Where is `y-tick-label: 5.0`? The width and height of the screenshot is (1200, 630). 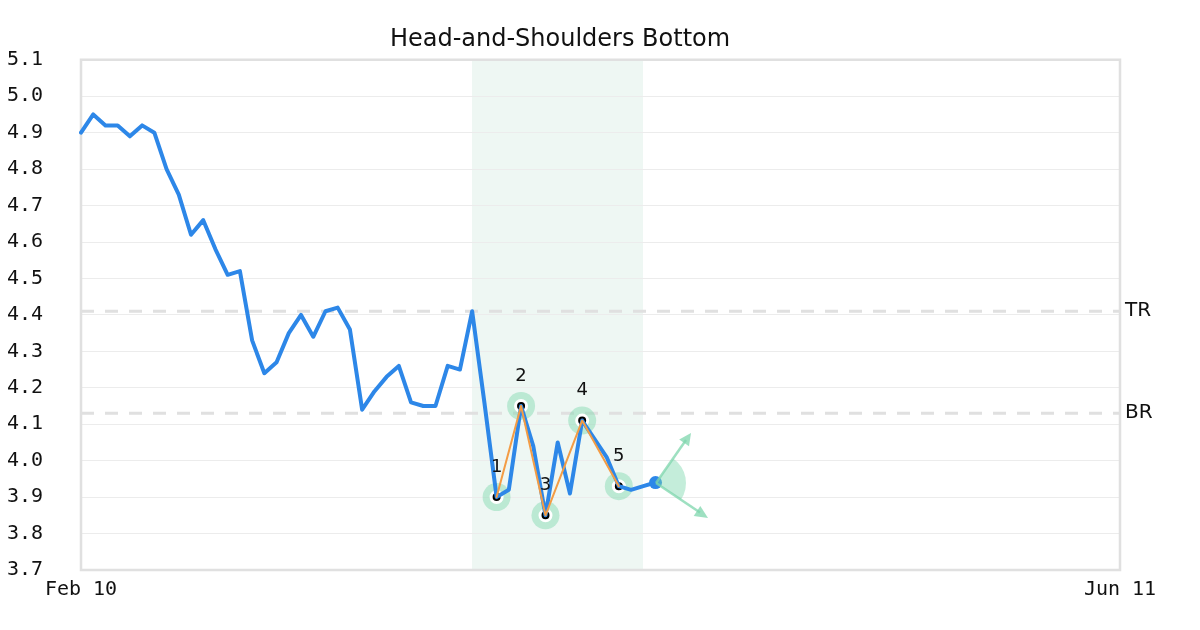
y-tick-label: 5.0 is located at coordinates (24, 94).